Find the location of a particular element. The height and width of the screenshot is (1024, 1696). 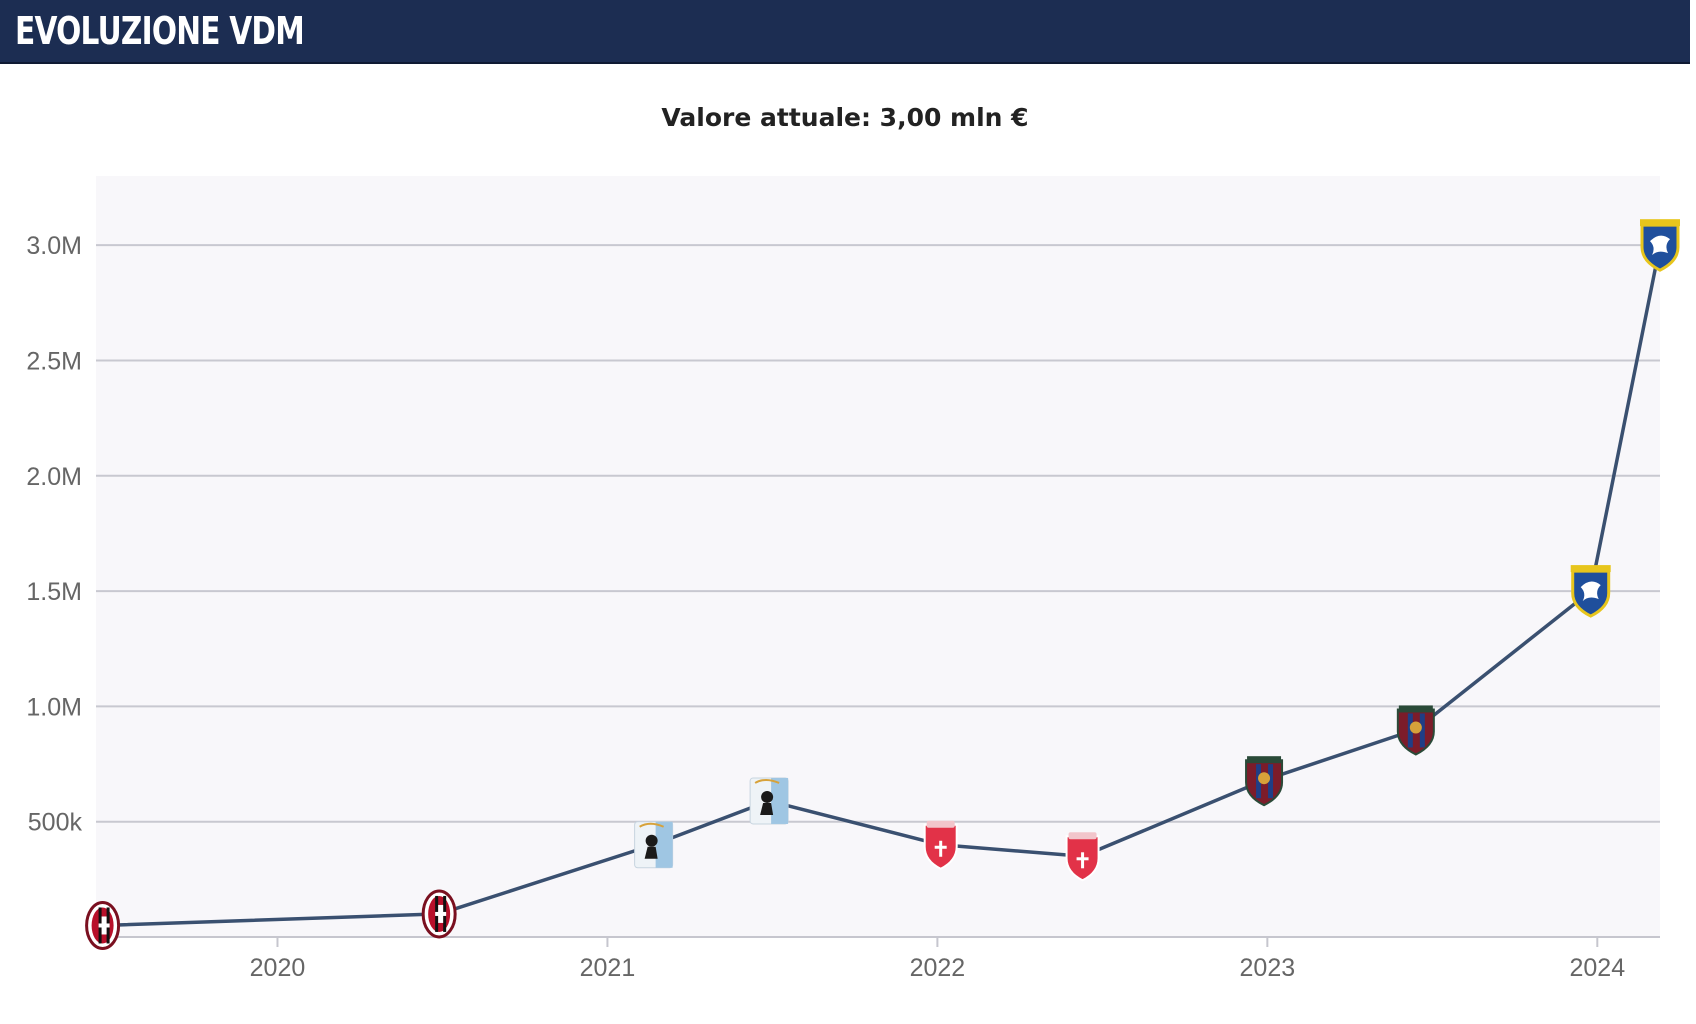

y-tick-label: 500k is located at coordinates (55, 823).